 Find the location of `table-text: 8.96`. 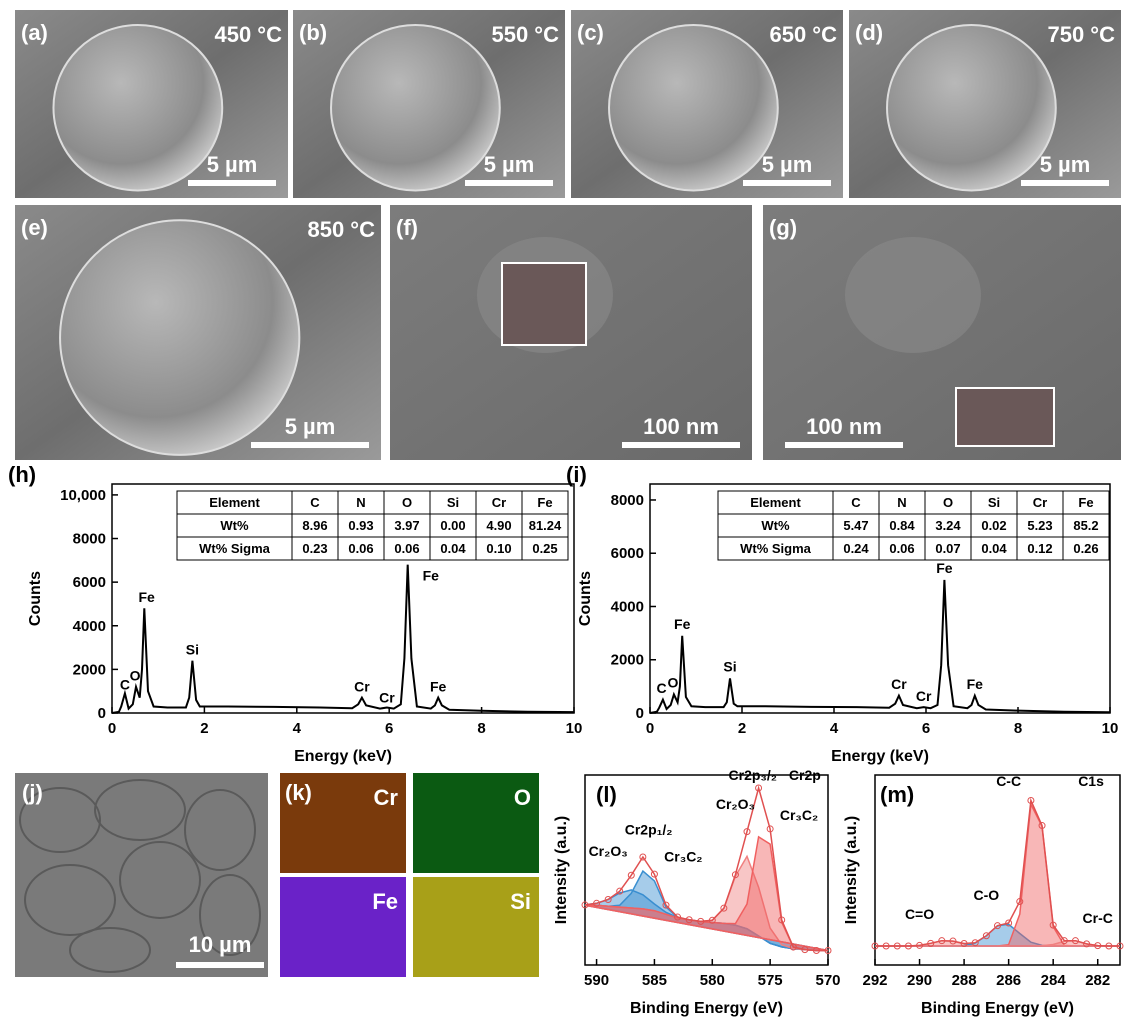

table-text: 8.96 is located at coordinates (314, 525).